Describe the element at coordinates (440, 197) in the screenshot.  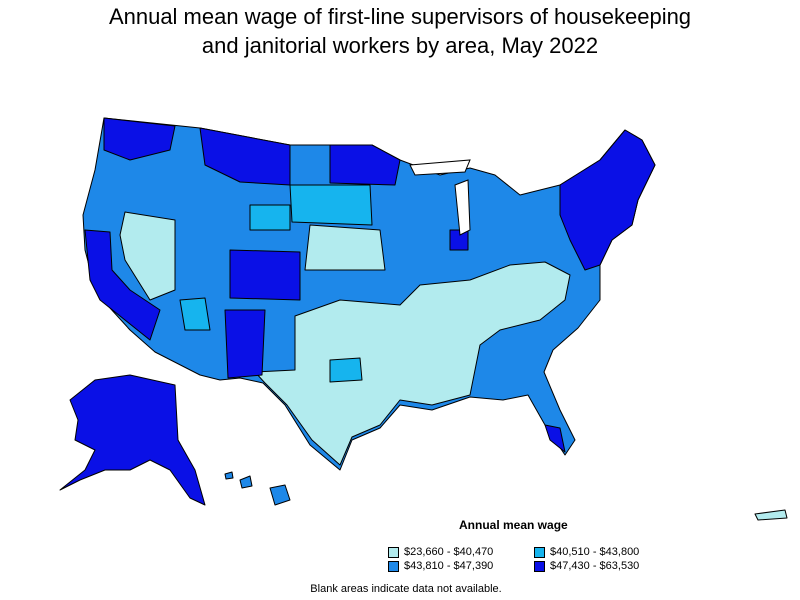
I see `great-lakes` at that location.